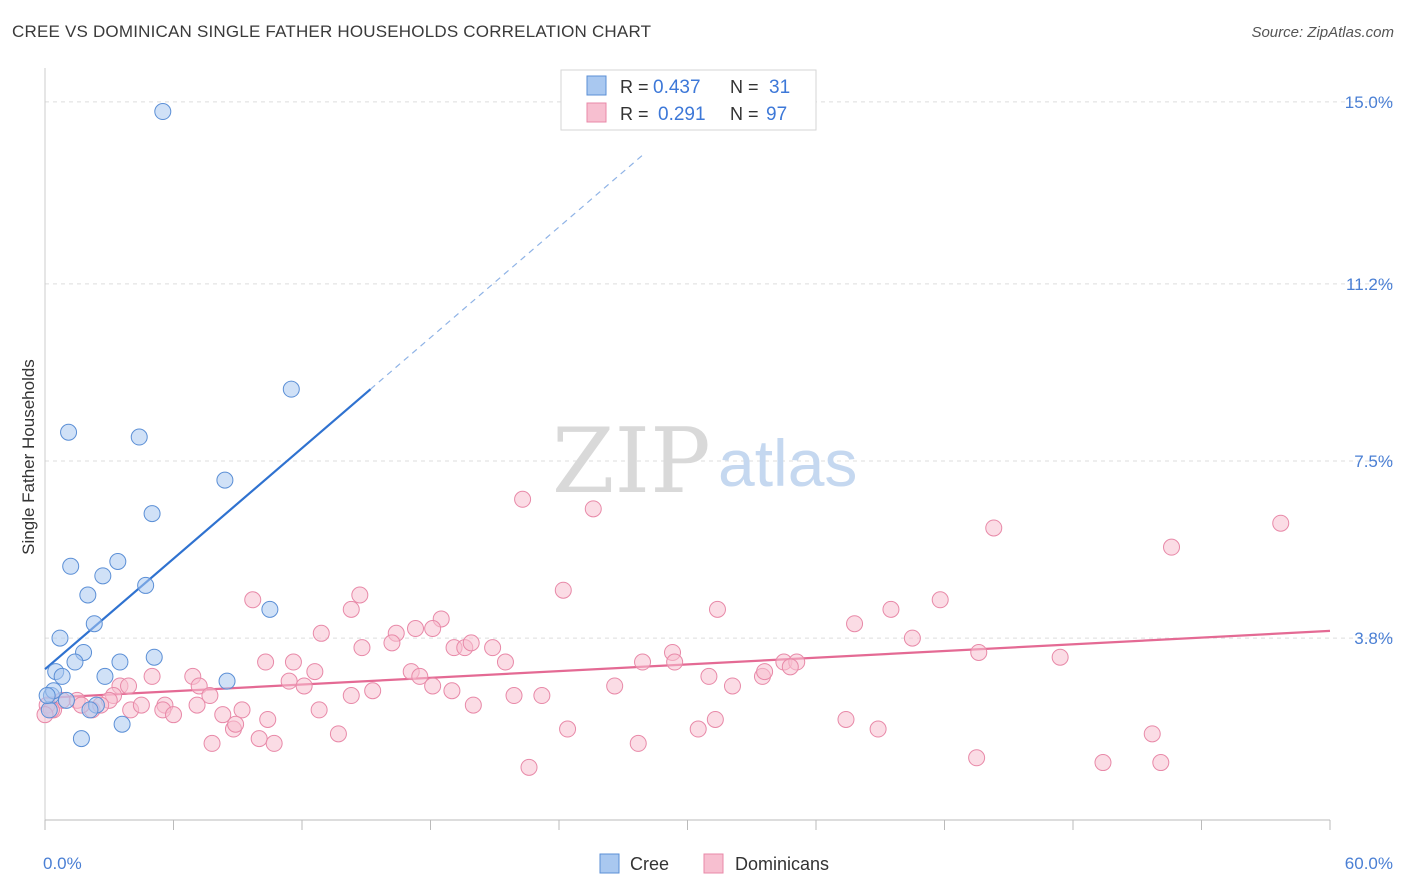 This screenshot has width=1406, height=892. I want to click on legend-bottom-cree: Cree, so click(649, 864).